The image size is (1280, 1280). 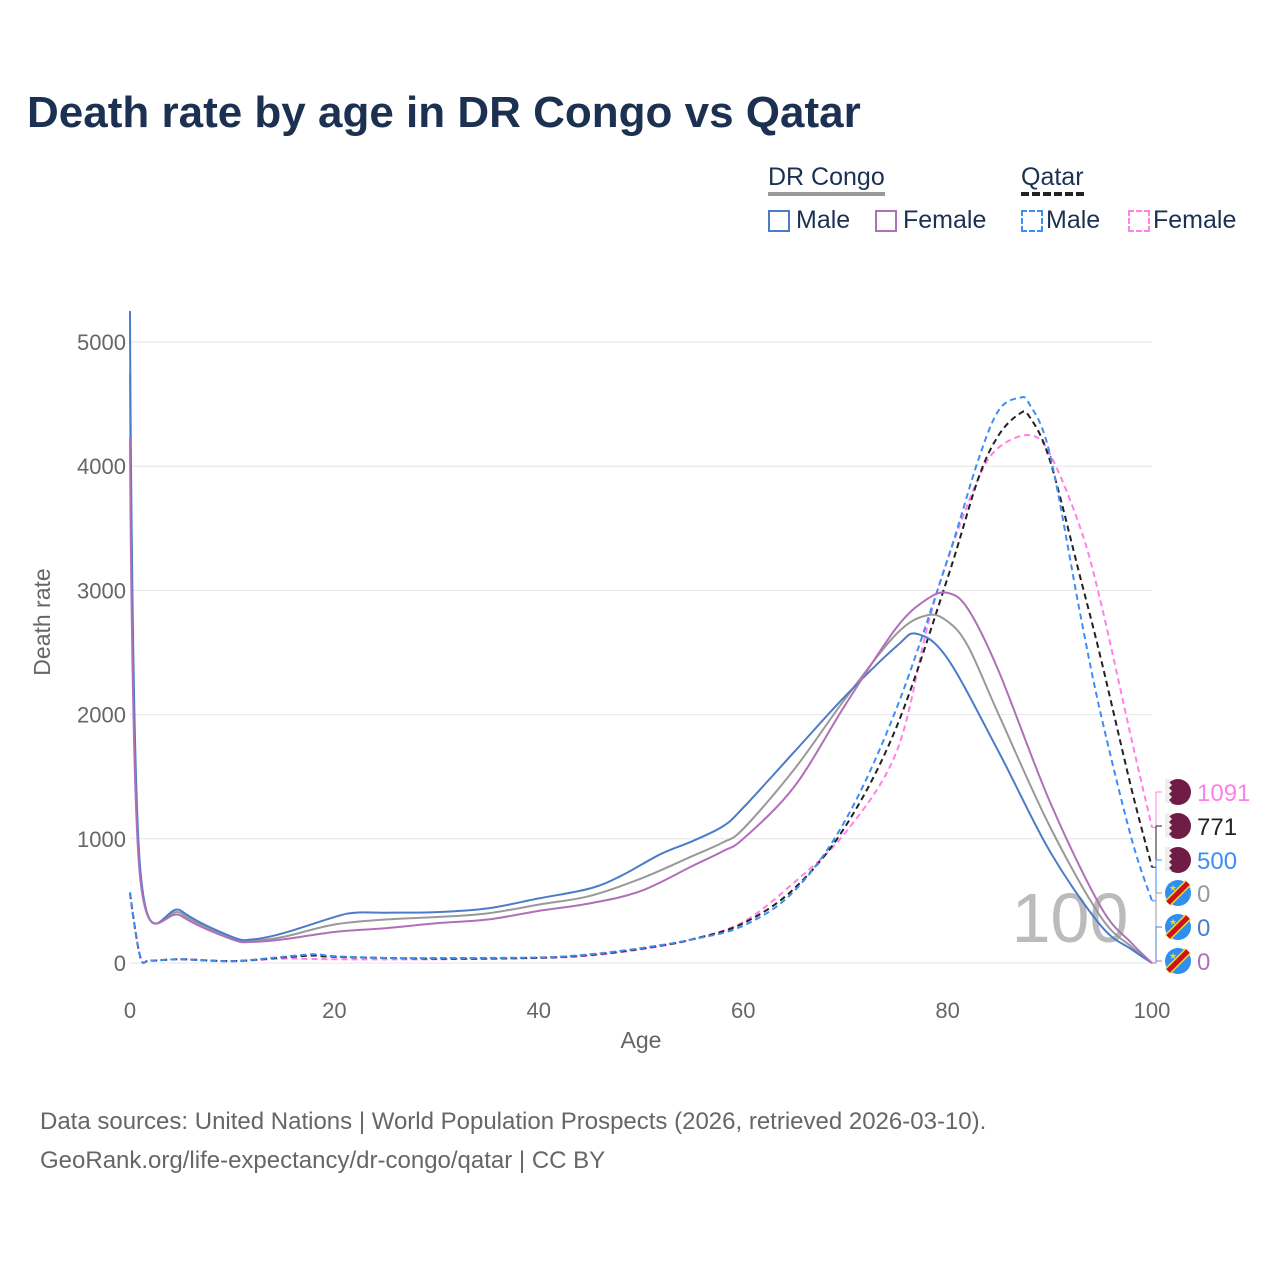 What do you see at coordinates (641, 1040) in the screenshot?
I see `x-axis-label: Age` at bounding box center [641, 1040].